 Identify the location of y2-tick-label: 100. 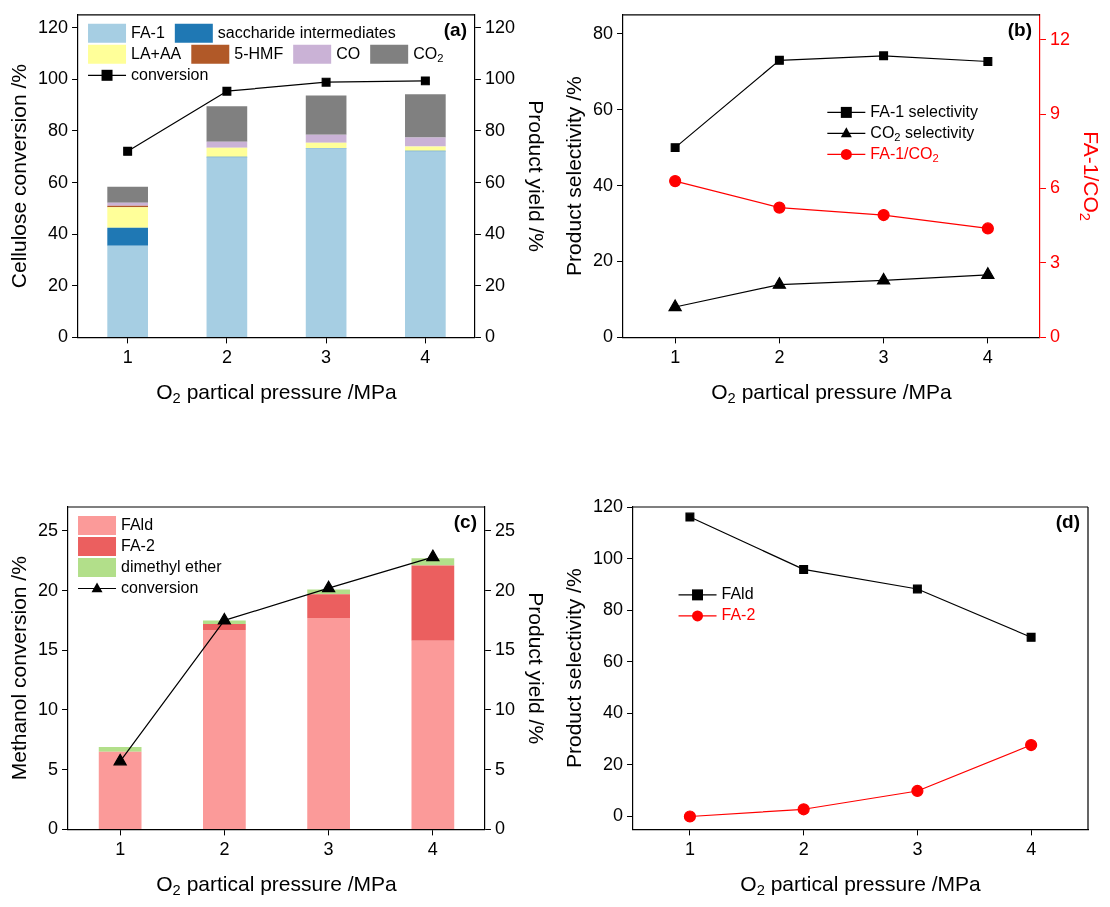
(500, 78).